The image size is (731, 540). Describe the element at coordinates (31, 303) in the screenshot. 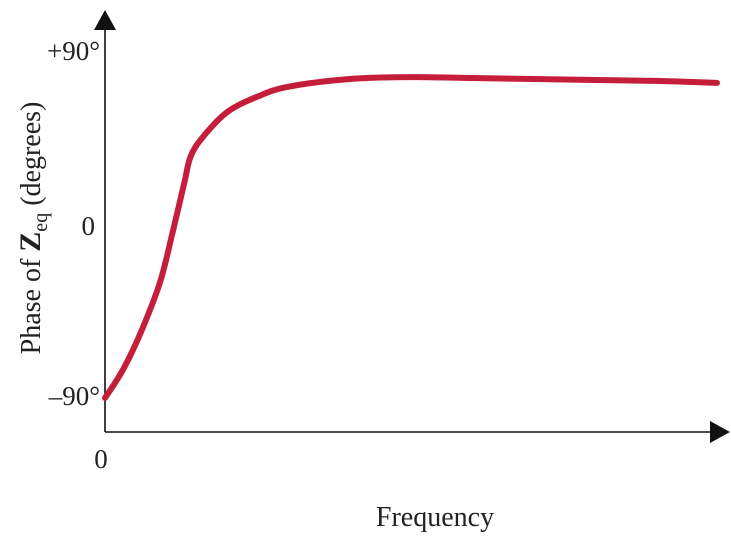

I see `y-axis-title-prefix: Phase of` at that location.